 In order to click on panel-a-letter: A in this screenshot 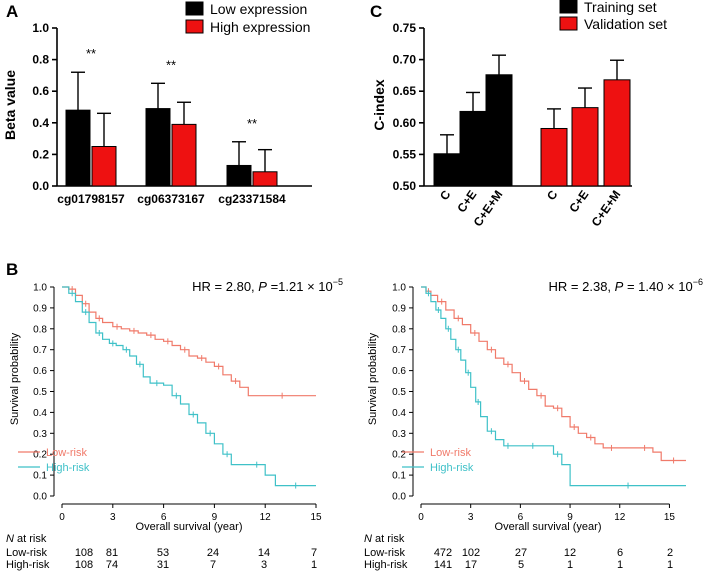, I will do `click(12, 11)`.